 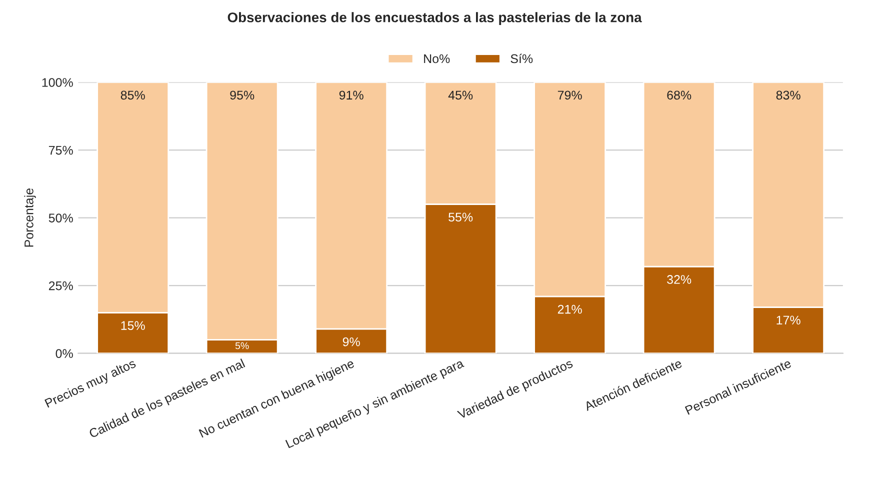 I want to click on data-label: 32%, so click(x=679, y=279).